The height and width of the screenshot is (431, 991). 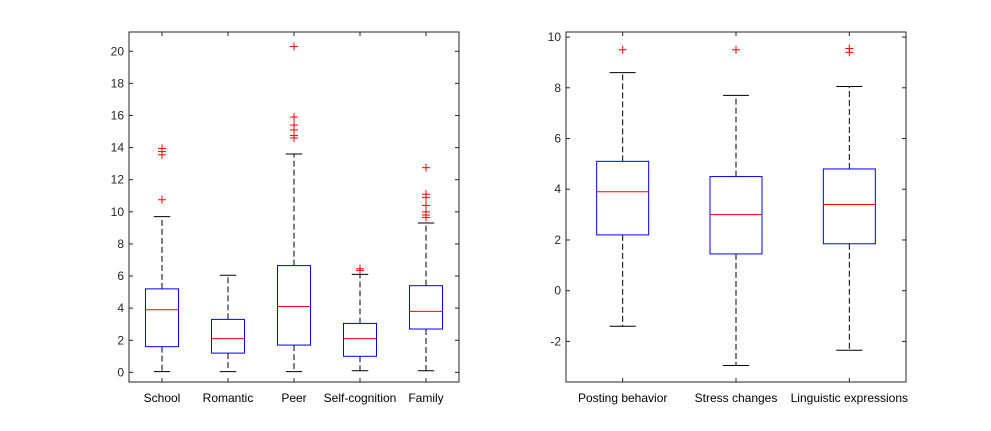 I want to click on box-peer, so click(x=294, y=207).